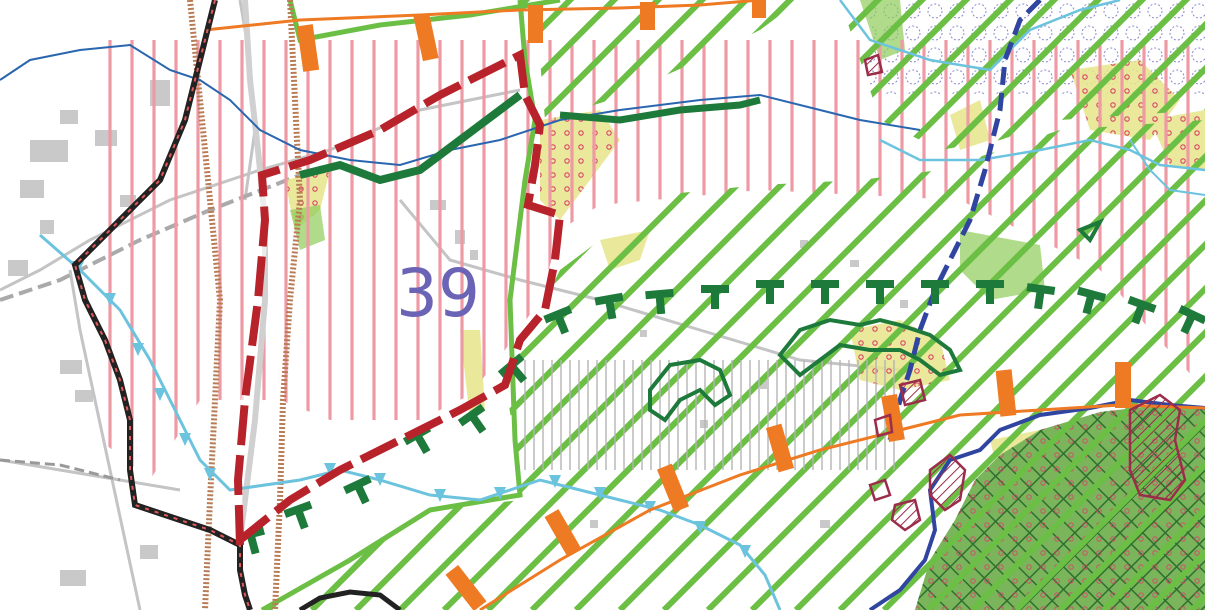 The image size is (1205, 610). Describe the element at coordinates (350, 599) in the screenshot. I see `black-boundary-curve` at that location.